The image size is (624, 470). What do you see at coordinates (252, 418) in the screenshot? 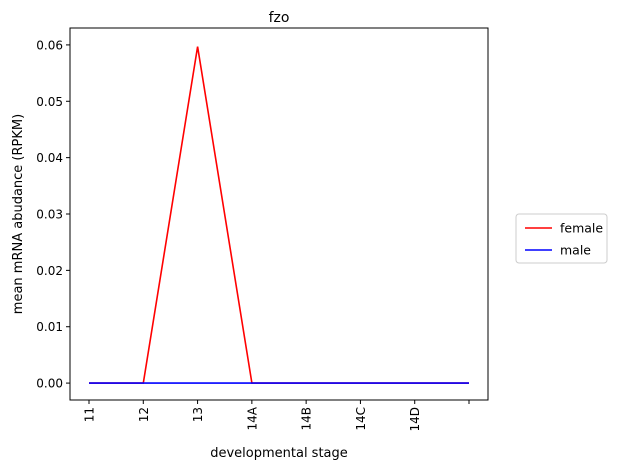
I see `x-tick-label: 14A` at bounding box center [252, 418].